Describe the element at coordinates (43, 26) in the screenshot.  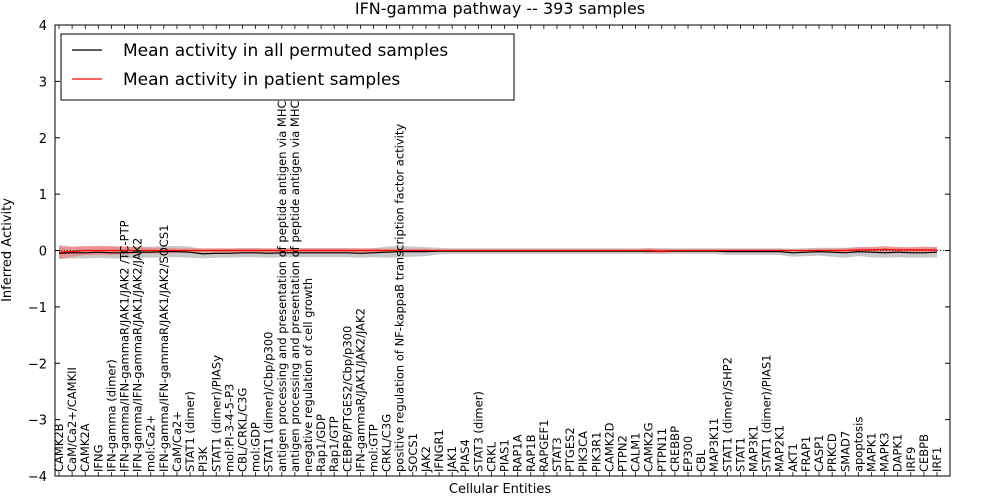
I see `y-tick-label: 4` at that location.